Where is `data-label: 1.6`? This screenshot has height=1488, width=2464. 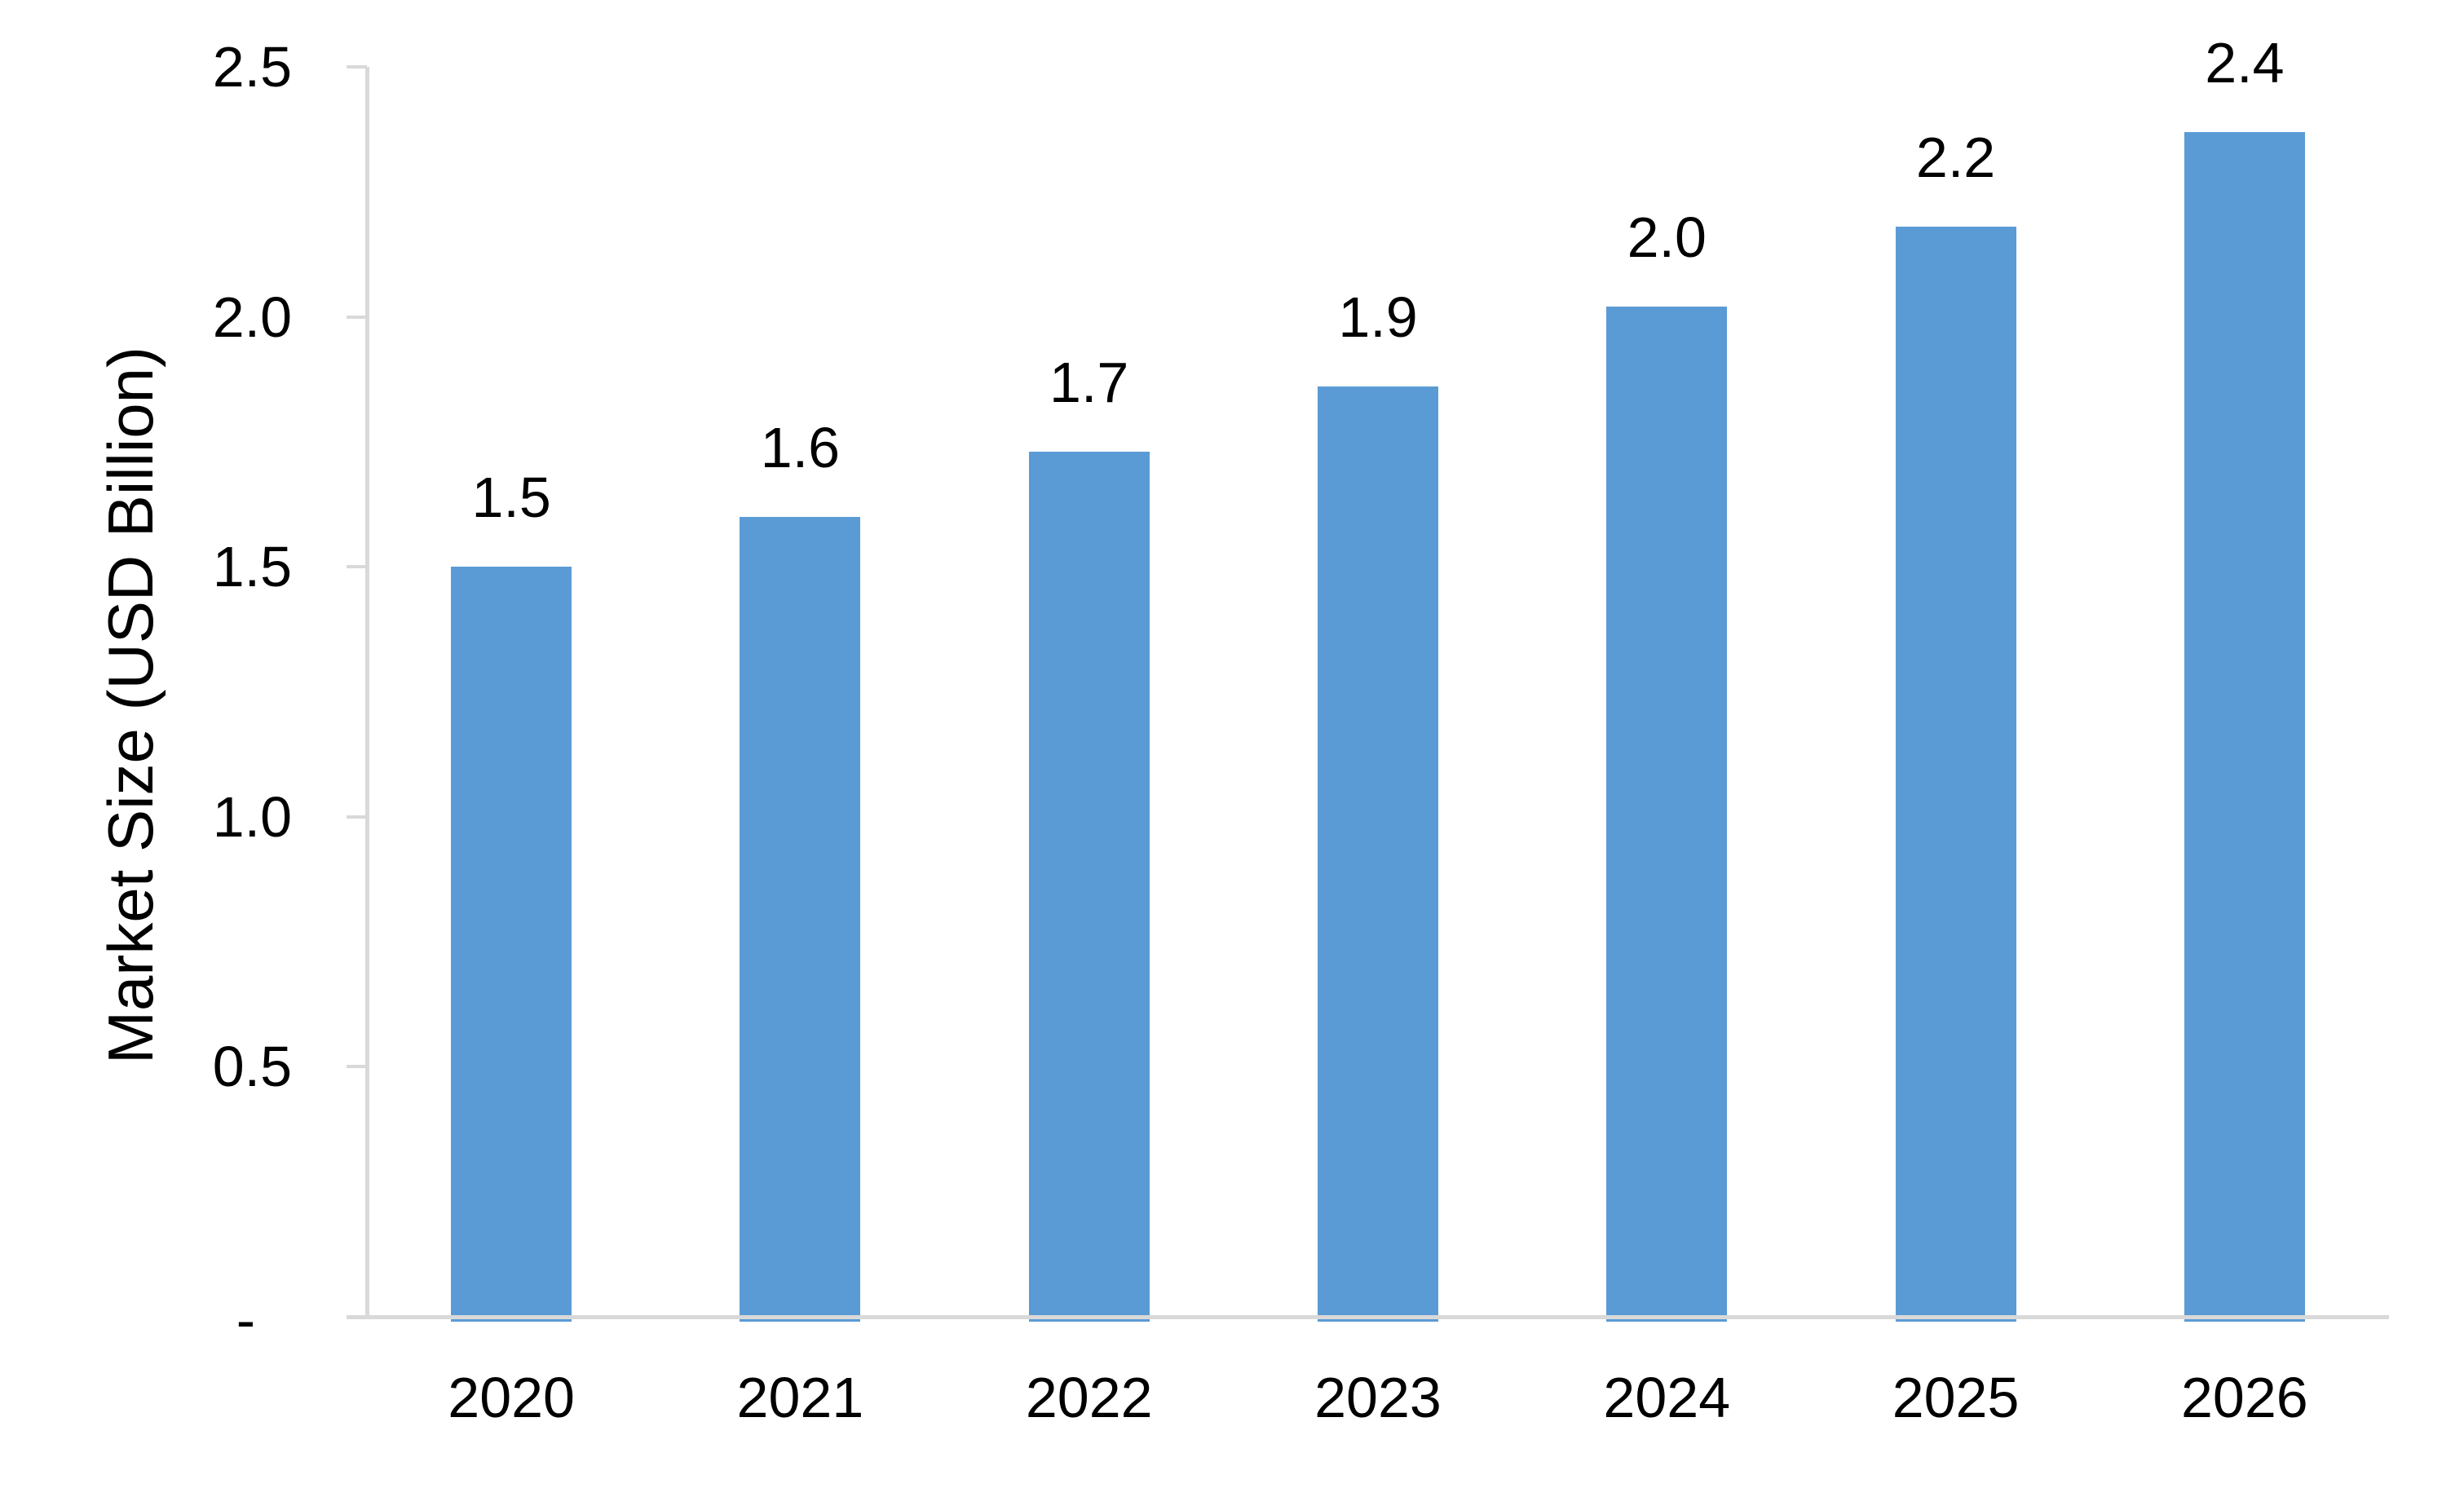 data-label: 1.6 is located at coordinates (800, 447).